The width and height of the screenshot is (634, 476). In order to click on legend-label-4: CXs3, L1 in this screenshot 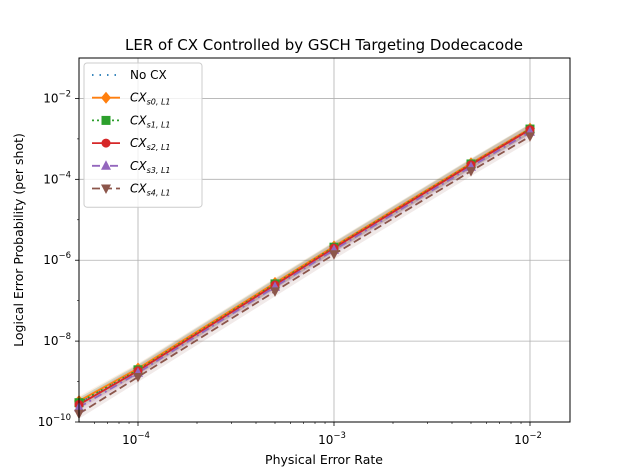, I will do `click(150, 167)`.